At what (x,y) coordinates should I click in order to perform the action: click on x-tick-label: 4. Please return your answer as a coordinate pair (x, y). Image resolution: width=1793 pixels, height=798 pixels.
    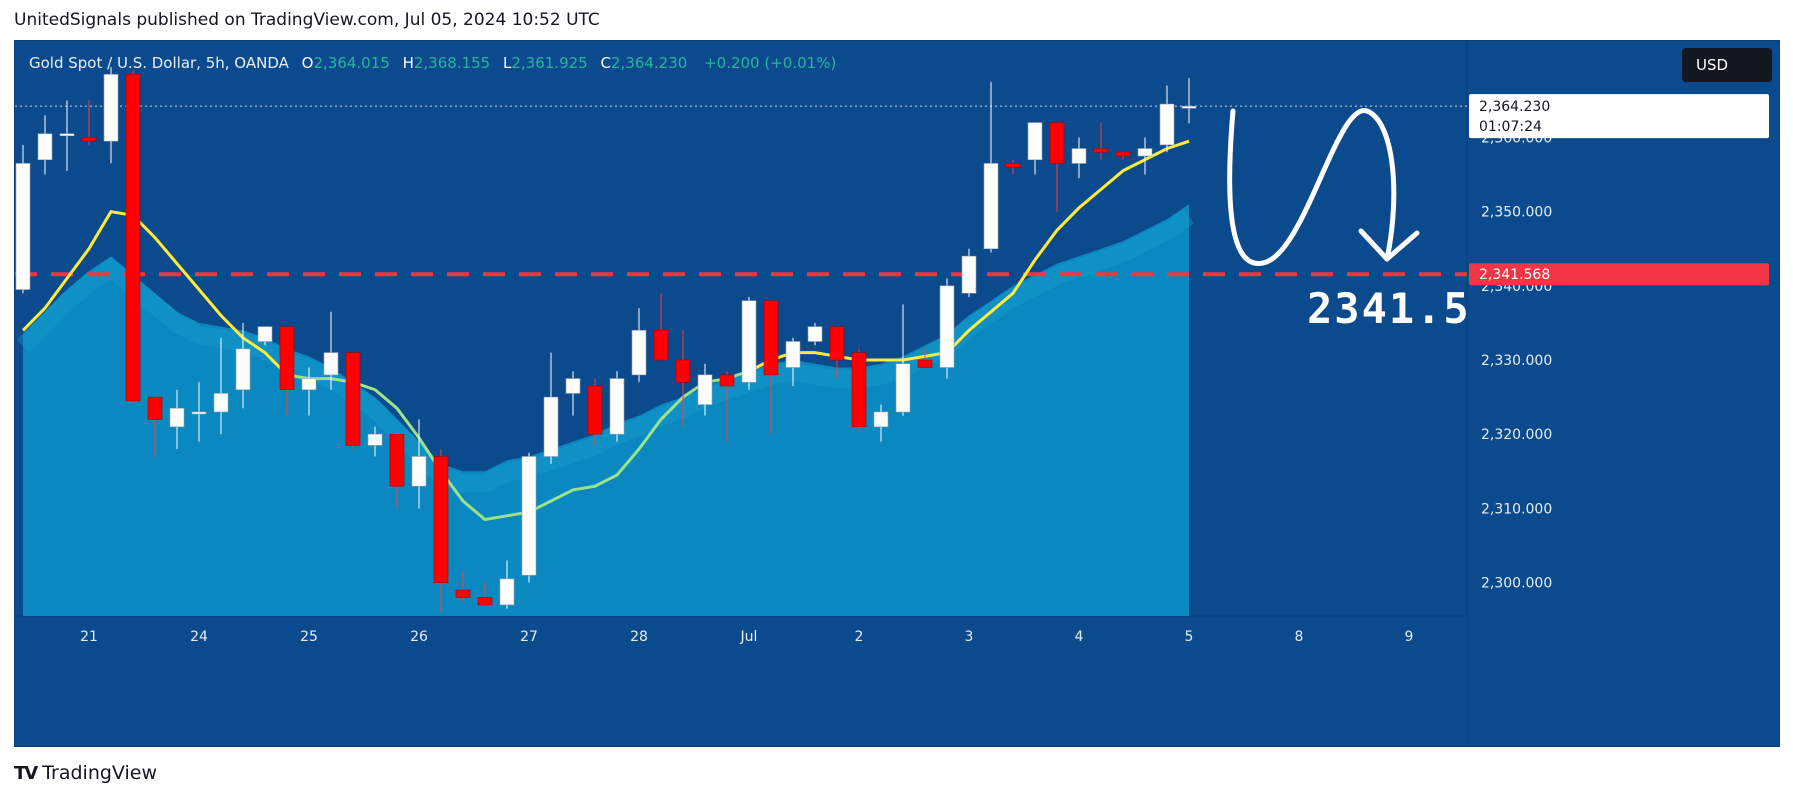
    Looking at the image, I should click on (1079, 637).